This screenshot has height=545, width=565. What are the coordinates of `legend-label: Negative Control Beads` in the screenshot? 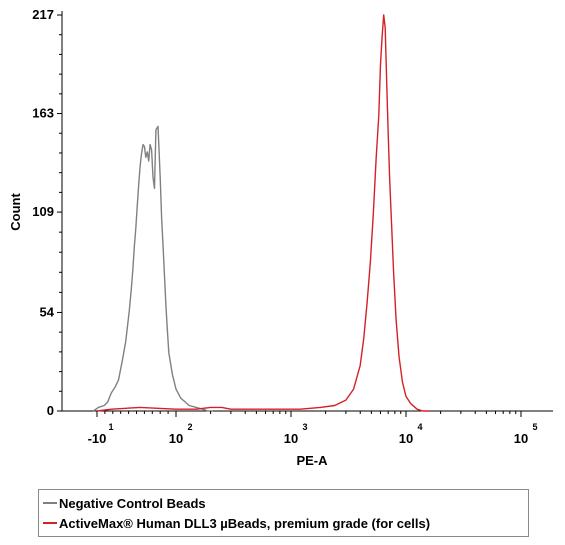 It's located at (132, 503).